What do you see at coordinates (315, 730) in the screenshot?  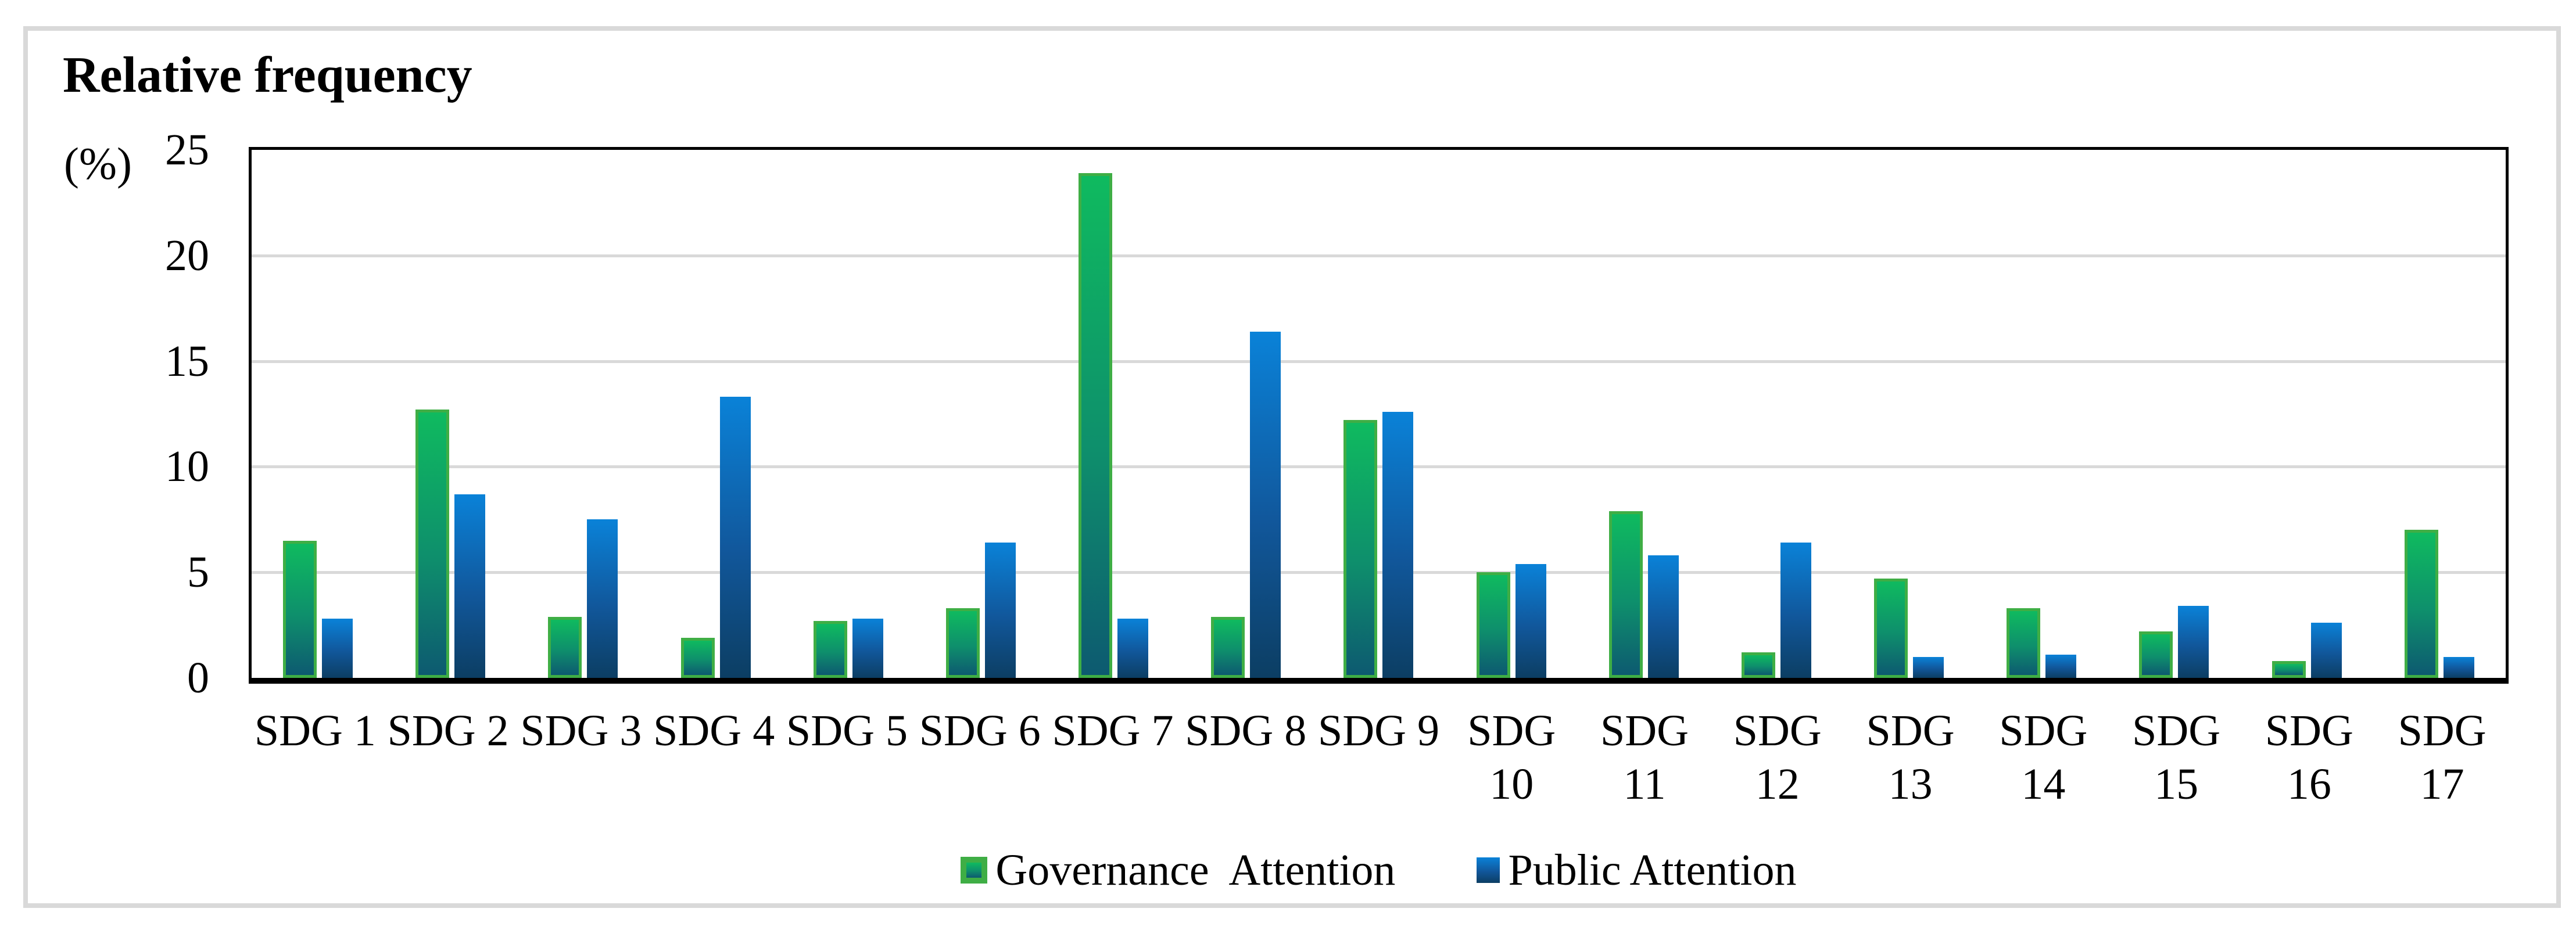 I see `x-label-sdg-1: SDG 1` at bounding box center [315, 730].